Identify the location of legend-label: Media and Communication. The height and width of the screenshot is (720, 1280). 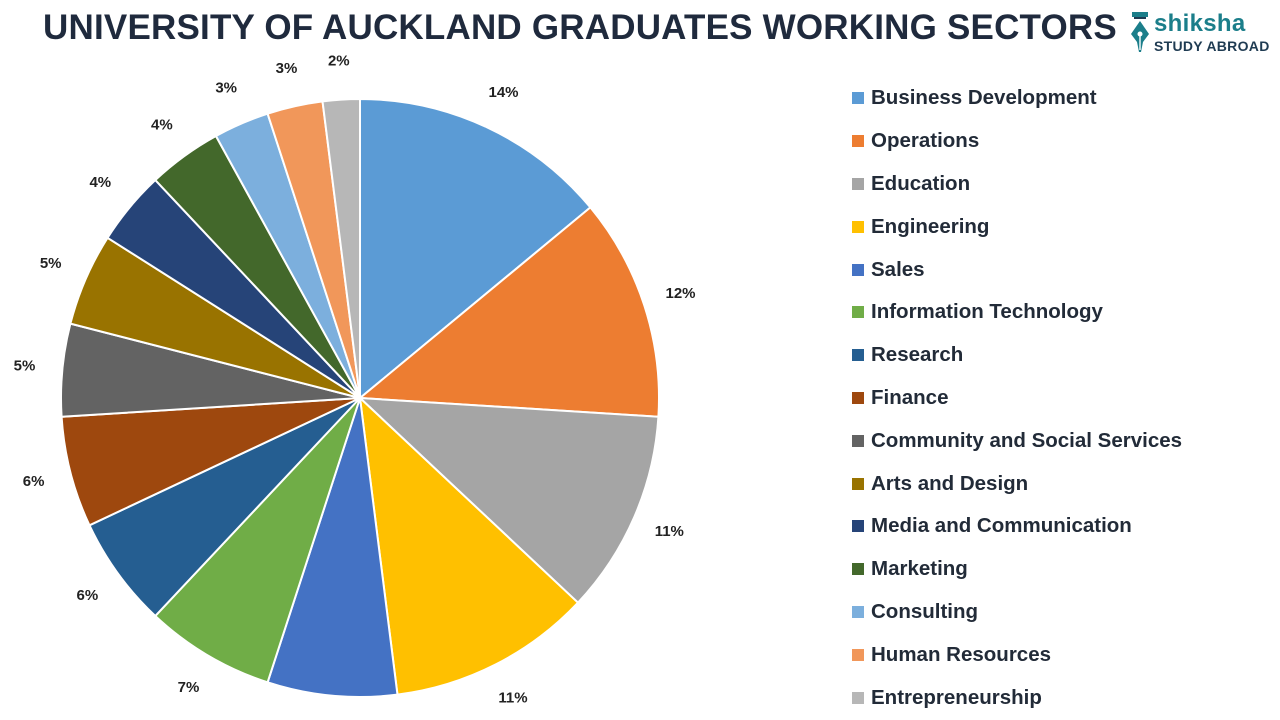
(1001, 526).